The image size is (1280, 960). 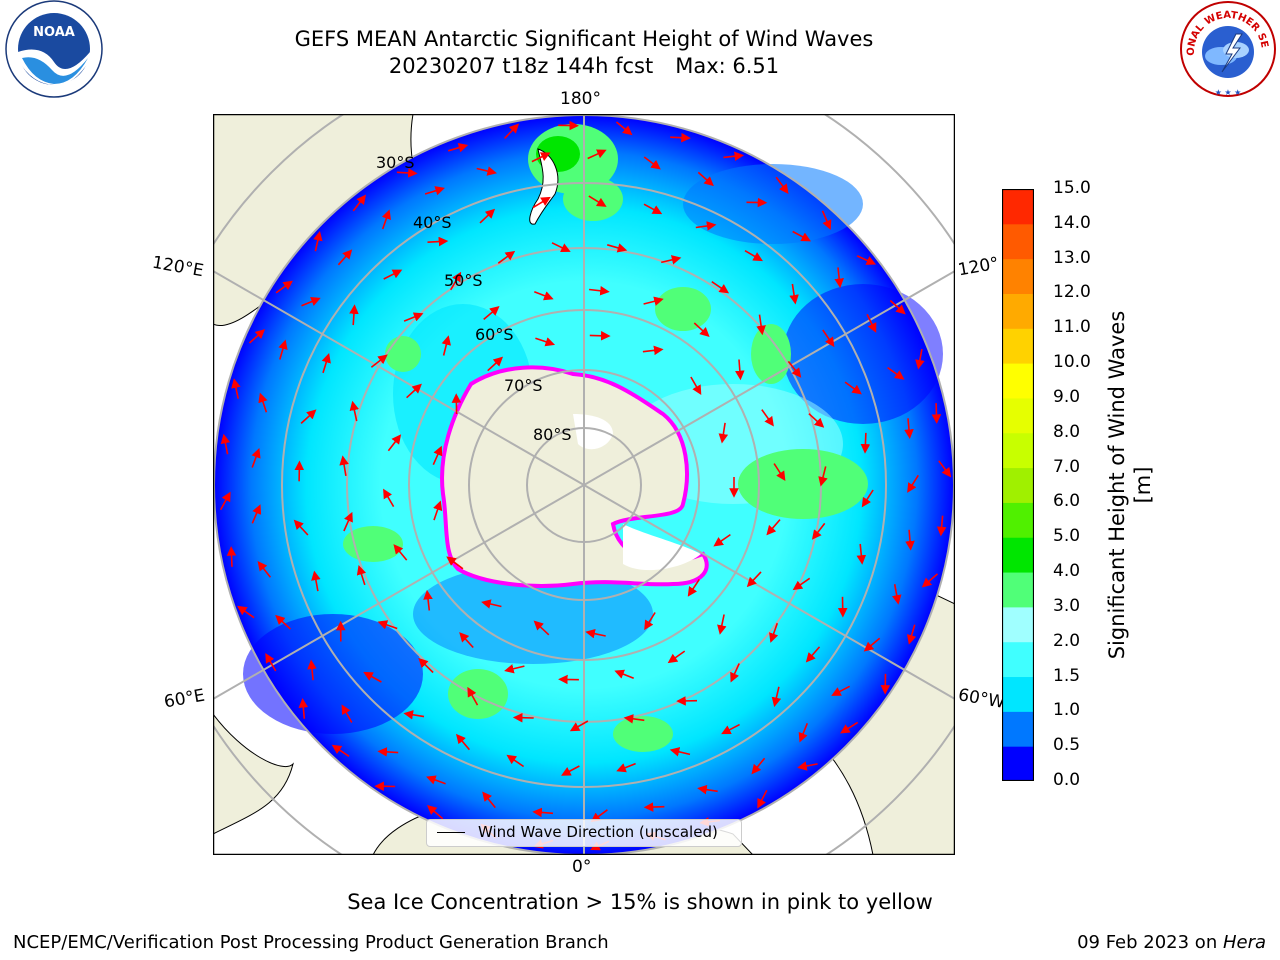 I want to click on colorbar-label: Significant Height of Wind Waves [m], so click(x=1130, y=485).